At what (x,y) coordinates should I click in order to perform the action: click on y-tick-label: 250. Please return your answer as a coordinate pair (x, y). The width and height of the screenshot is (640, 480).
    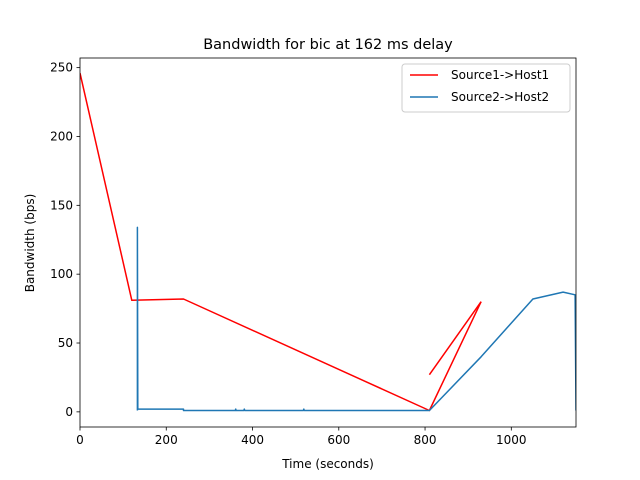
    Looking at the image, I should click on (61, 68).